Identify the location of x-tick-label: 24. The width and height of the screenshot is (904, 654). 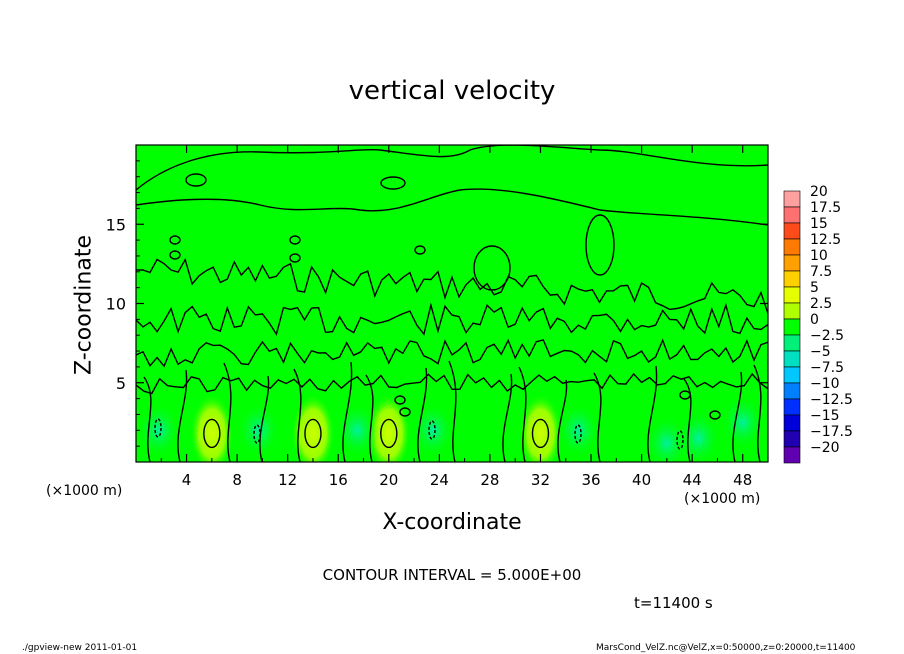
(439, 480).